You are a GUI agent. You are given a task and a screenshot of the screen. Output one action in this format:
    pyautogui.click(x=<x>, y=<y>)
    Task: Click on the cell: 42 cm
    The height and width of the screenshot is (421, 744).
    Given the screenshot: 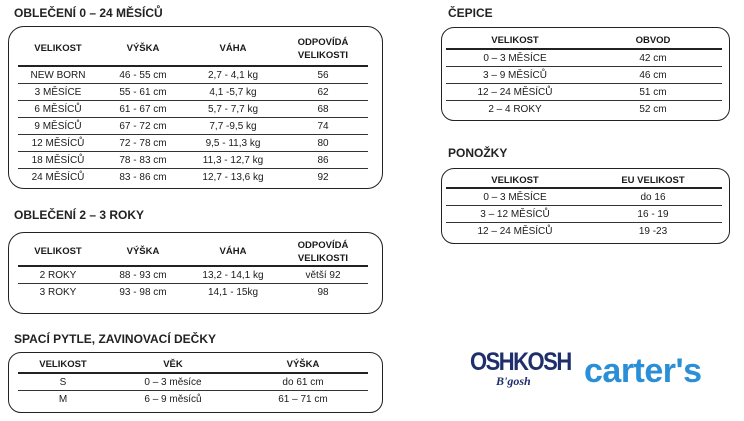 What is the action you would take?
    pyautogui.click(x=653, y=57)
    